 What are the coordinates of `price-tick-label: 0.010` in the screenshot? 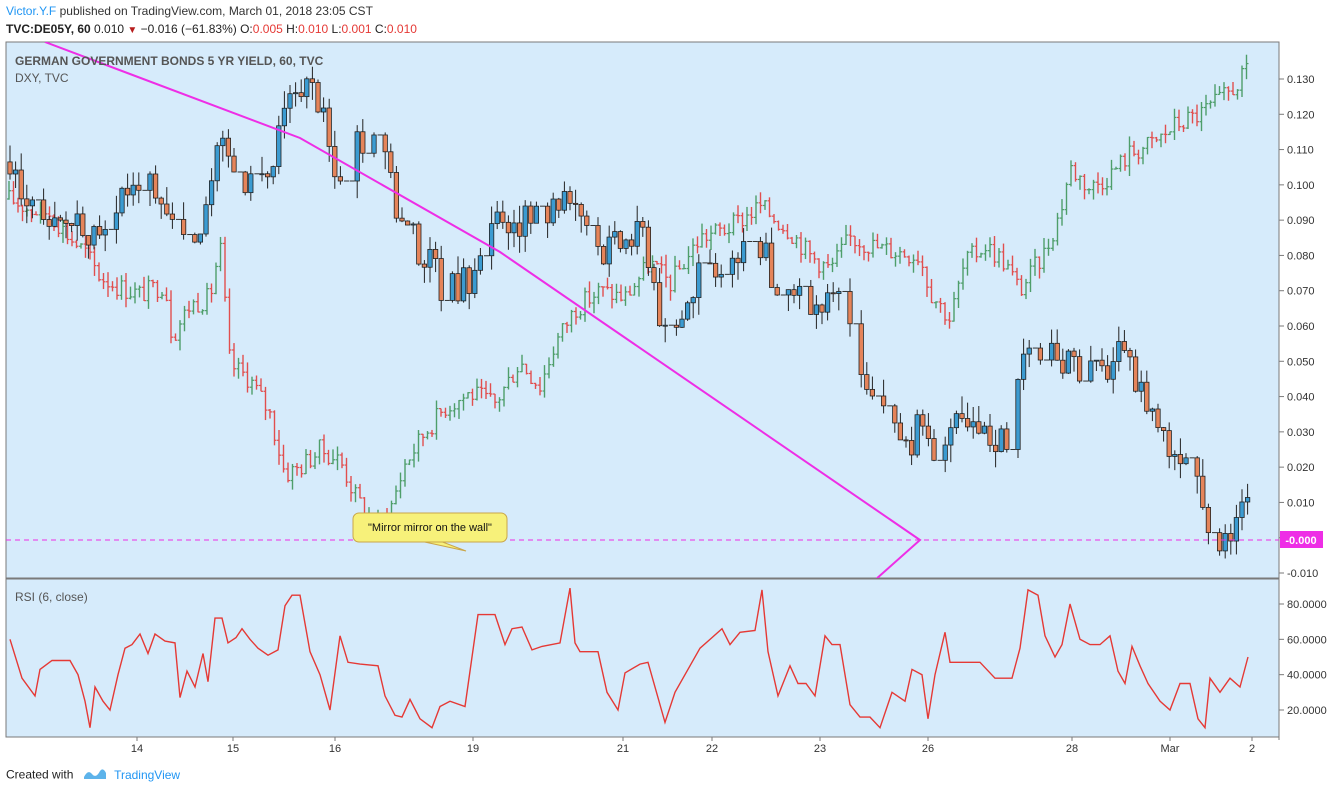 It's located at (1301, 503).